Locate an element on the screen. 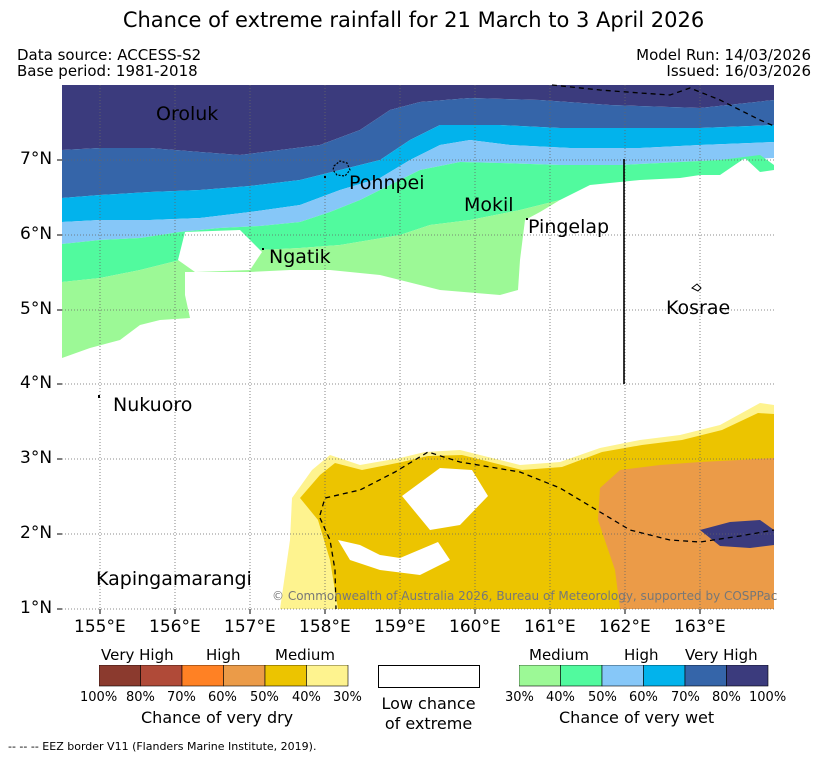 Image resolution: width=827 pixels, height=758 pixels. wet-tick-50: 50% is located at coordinates (602, 697).